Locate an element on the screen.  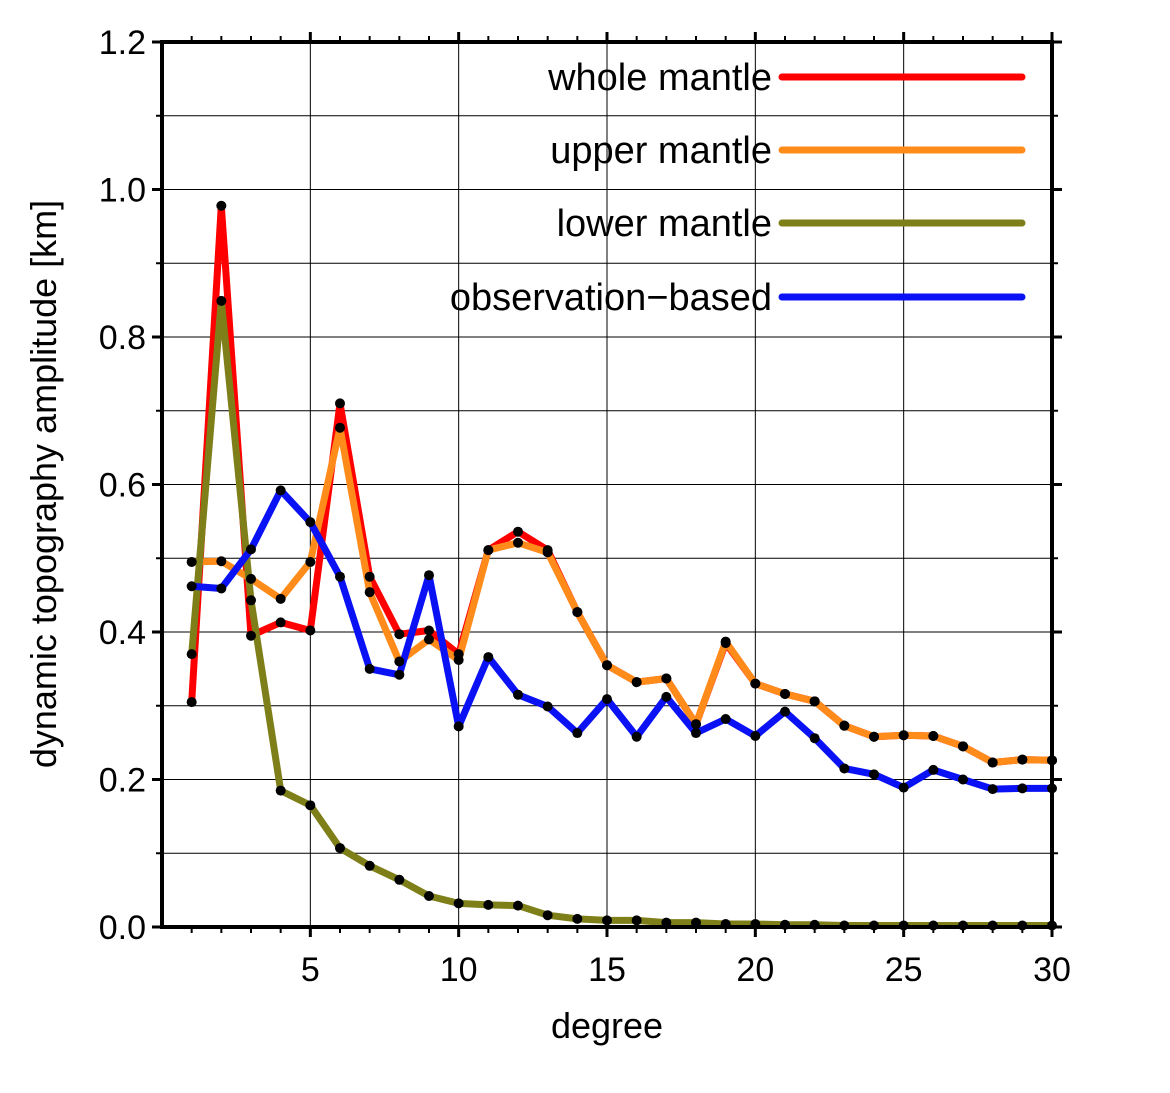
y-tick-label: 0.0 is located at coordinates (122, 928).